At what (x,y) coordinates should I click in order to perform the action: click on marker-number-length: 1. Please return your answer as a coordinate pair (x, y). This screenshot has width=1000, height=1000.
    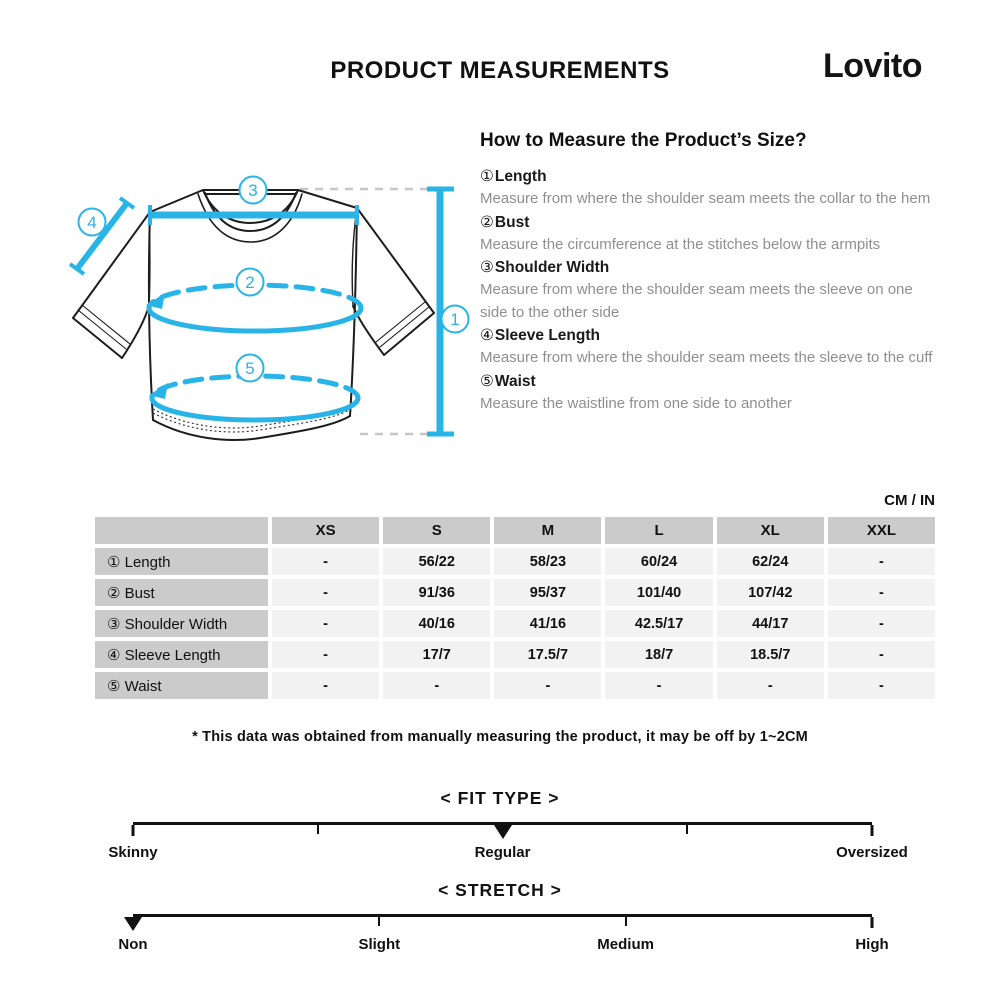
    Looking at the image, I should click on (454, 319).